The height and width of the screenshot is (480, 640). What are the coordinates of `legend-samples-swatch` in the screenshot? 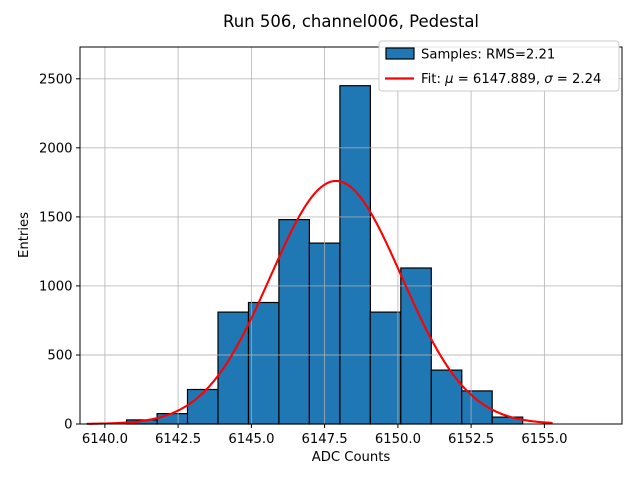 It's located at (400, 53).